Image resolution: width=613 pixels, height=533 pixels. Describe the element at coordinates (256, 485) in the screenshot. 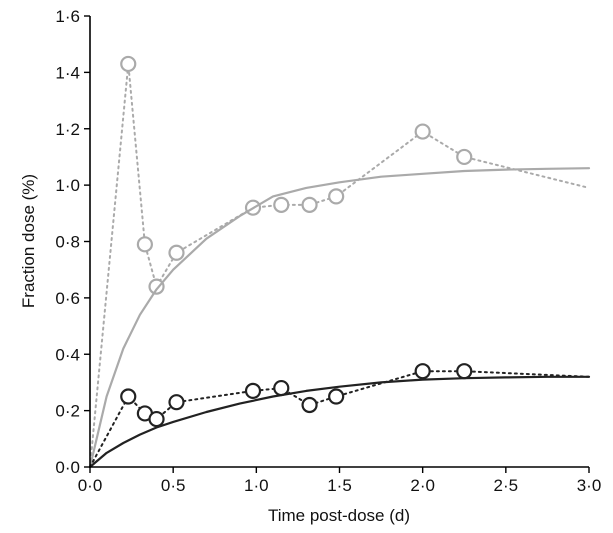

I see `x-tick-label: 1·0` at that location.